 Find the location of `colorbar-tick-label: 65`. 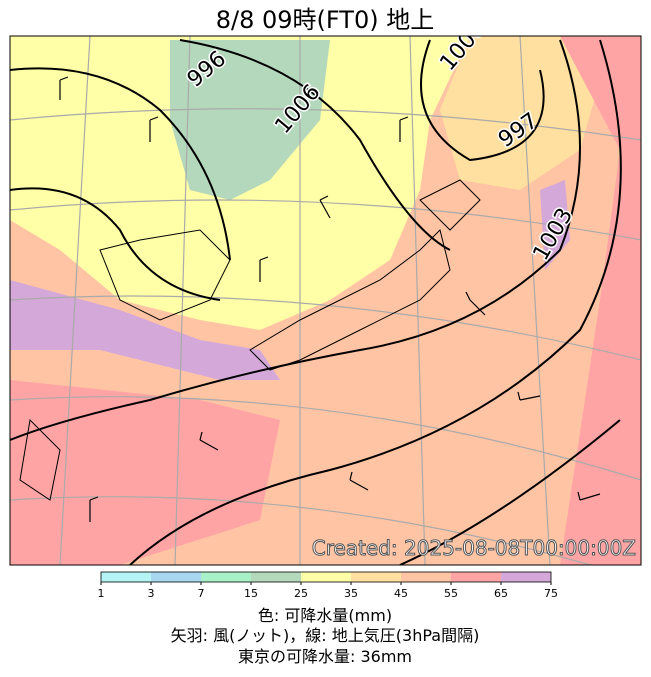

colorbar-tick-label: 65 is located at coordinates (501, 593).